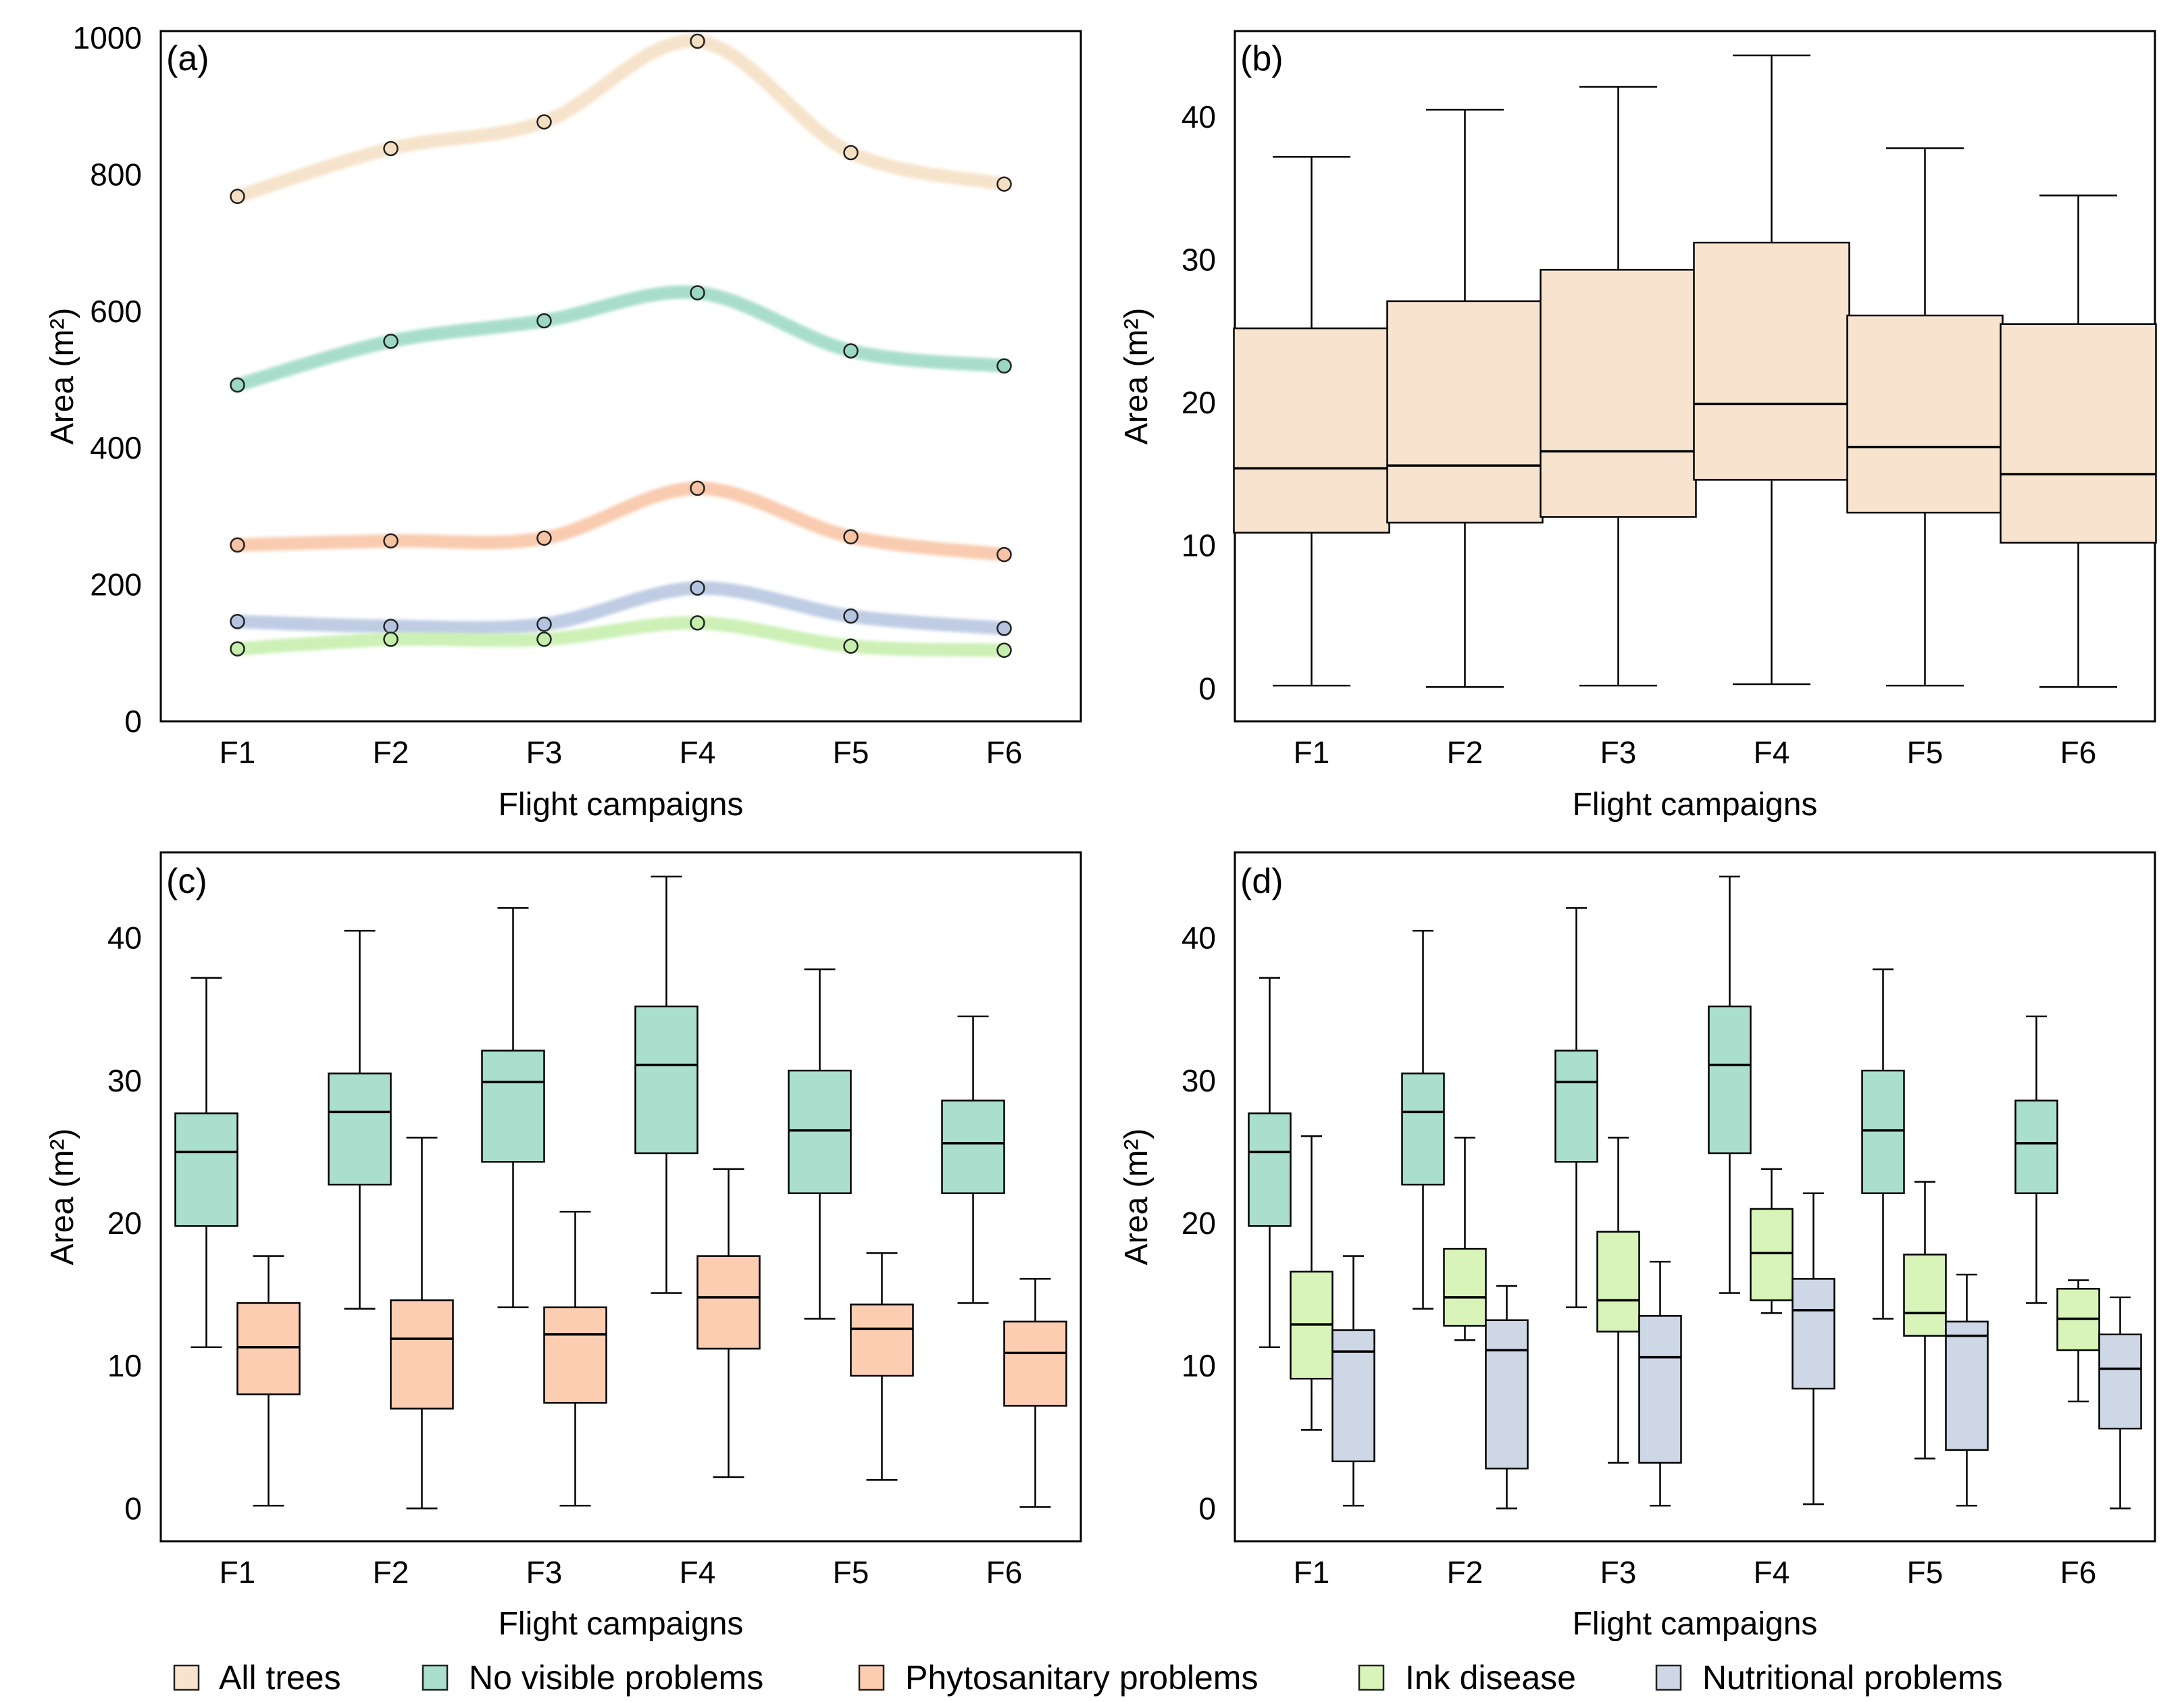 Image resolution: width=2184 pixels, height=1702 pixels. I want to click on y-tick-label-400: 400, so click(116, 447).